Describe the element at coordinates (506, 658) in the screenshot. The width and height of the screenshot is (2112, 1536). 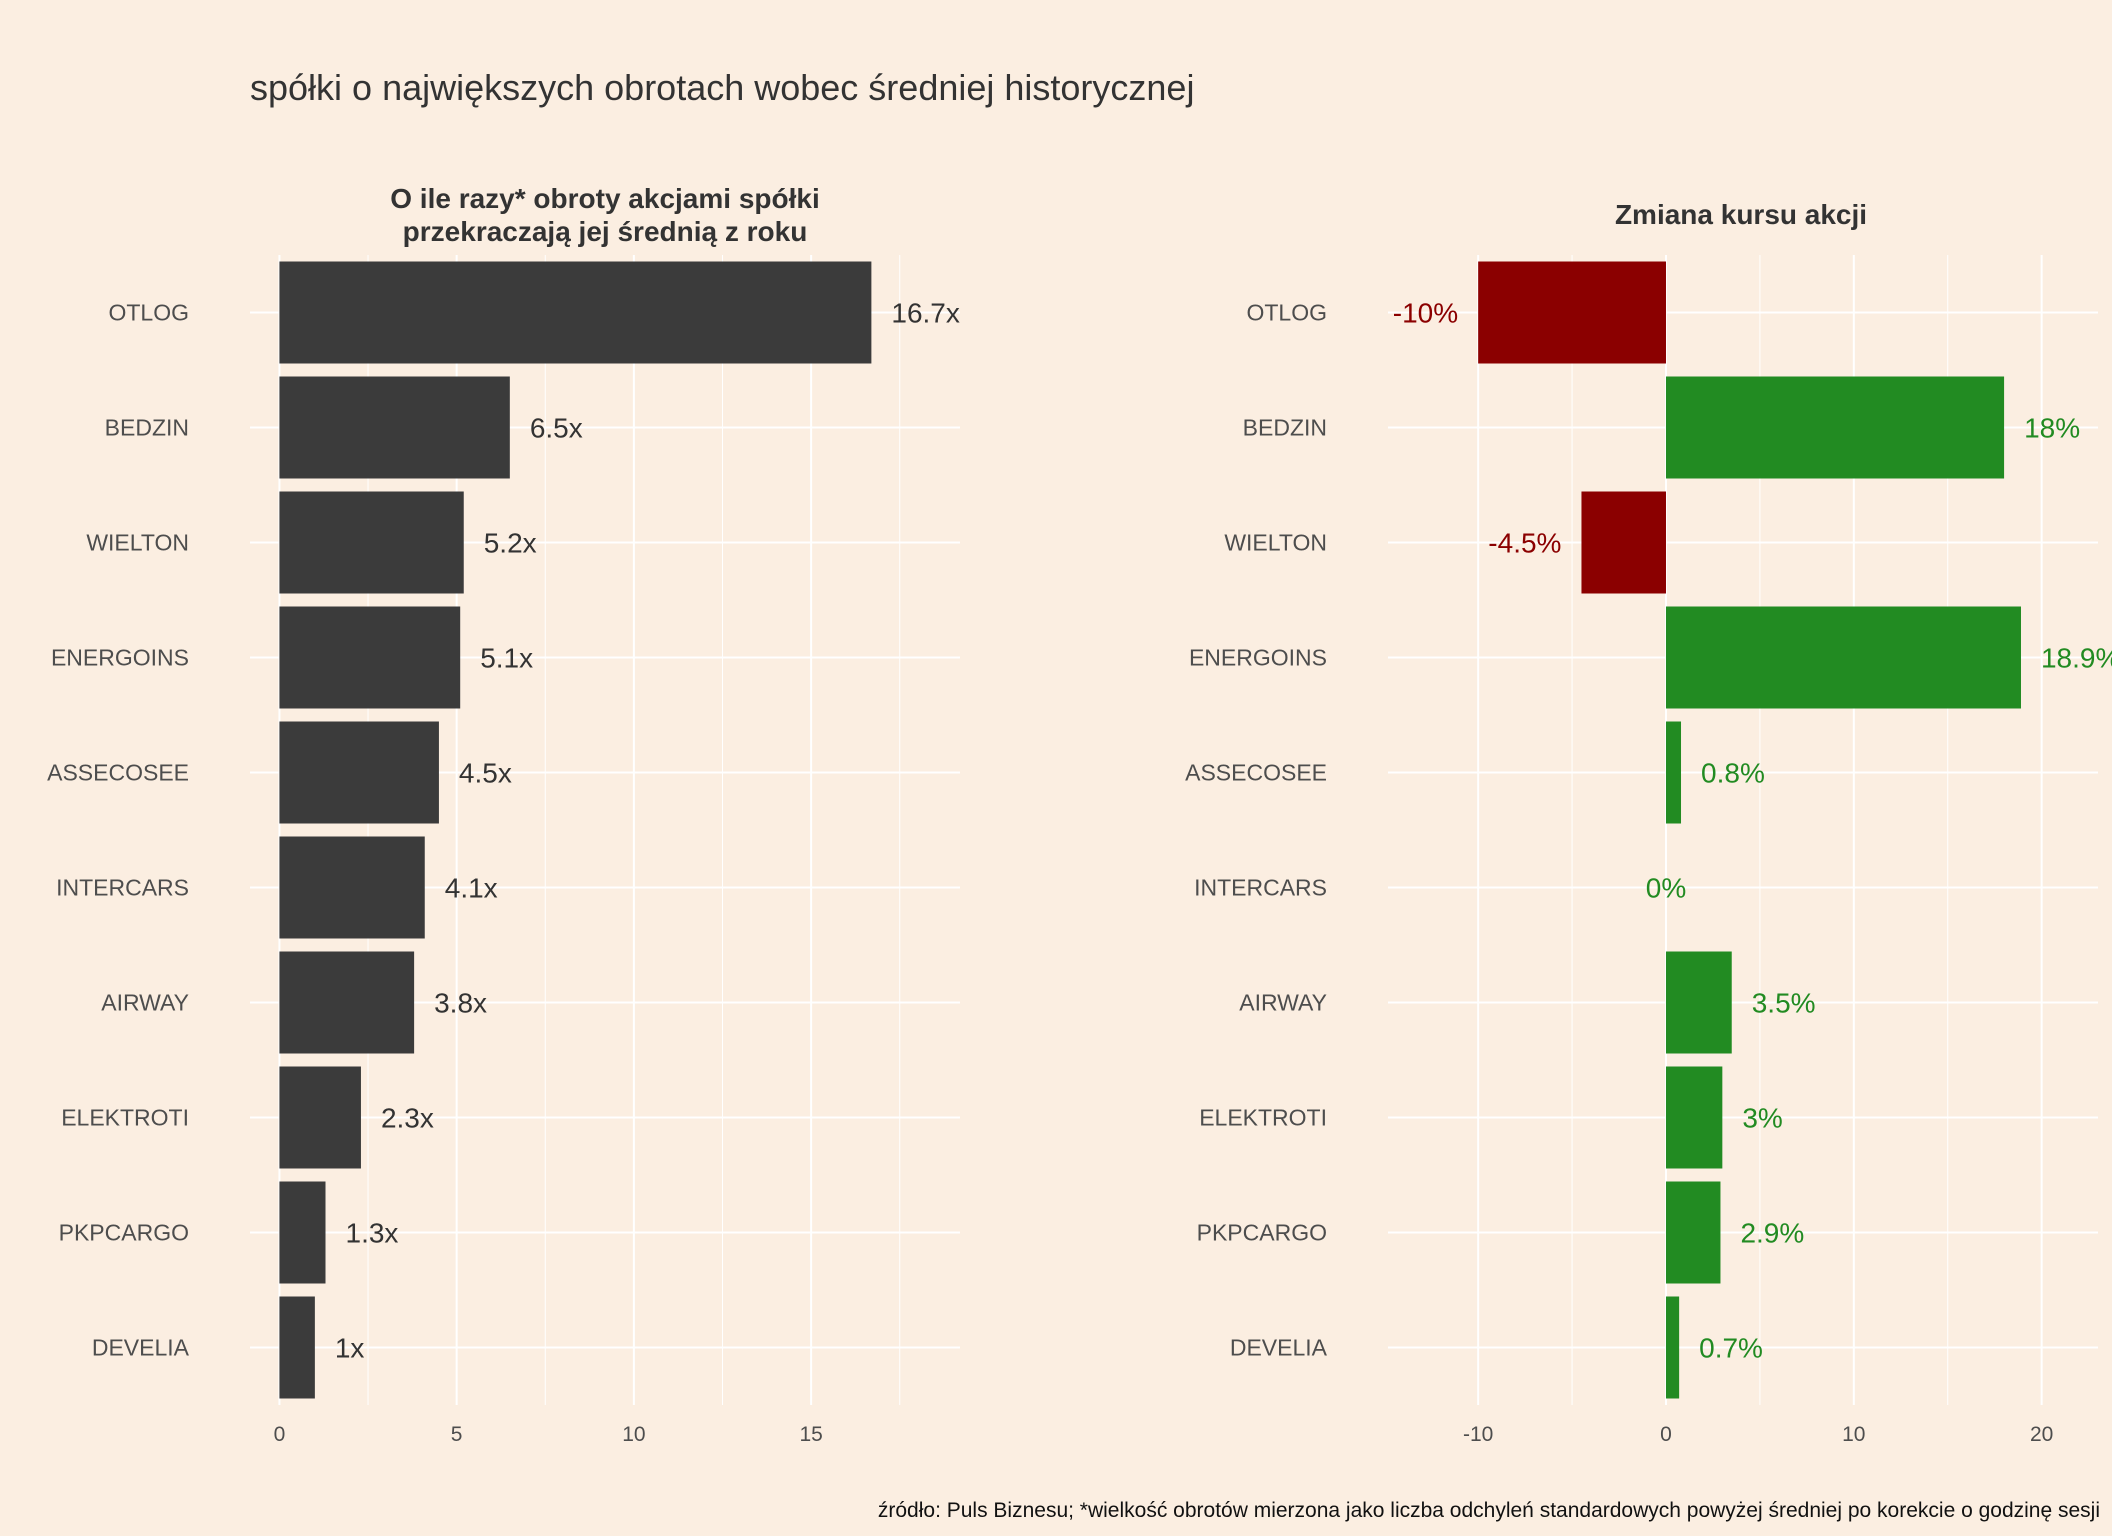
I see `value-label: 5.1x` at that location.